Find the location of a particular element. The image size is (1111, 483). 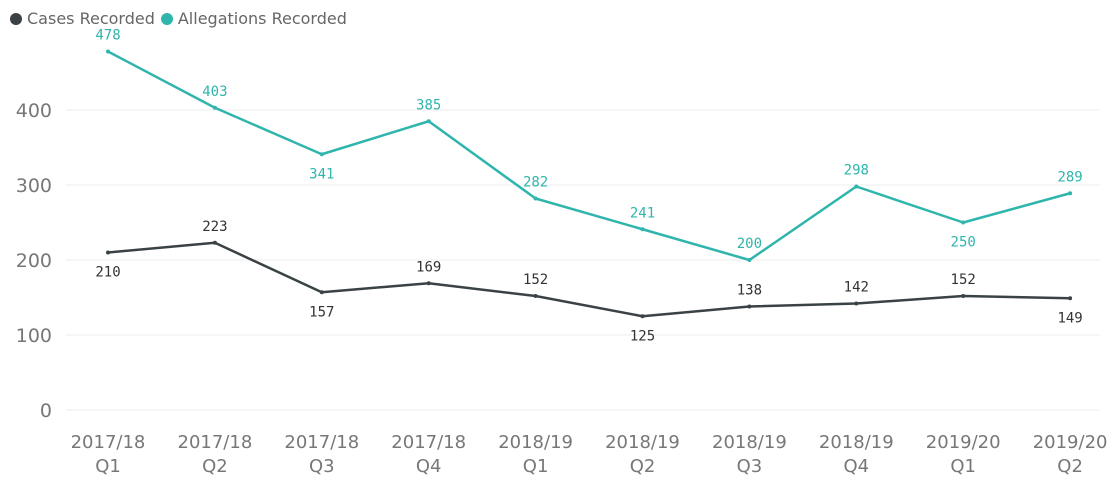

y-tick-label: 0 is located at coordinates (46, 411).